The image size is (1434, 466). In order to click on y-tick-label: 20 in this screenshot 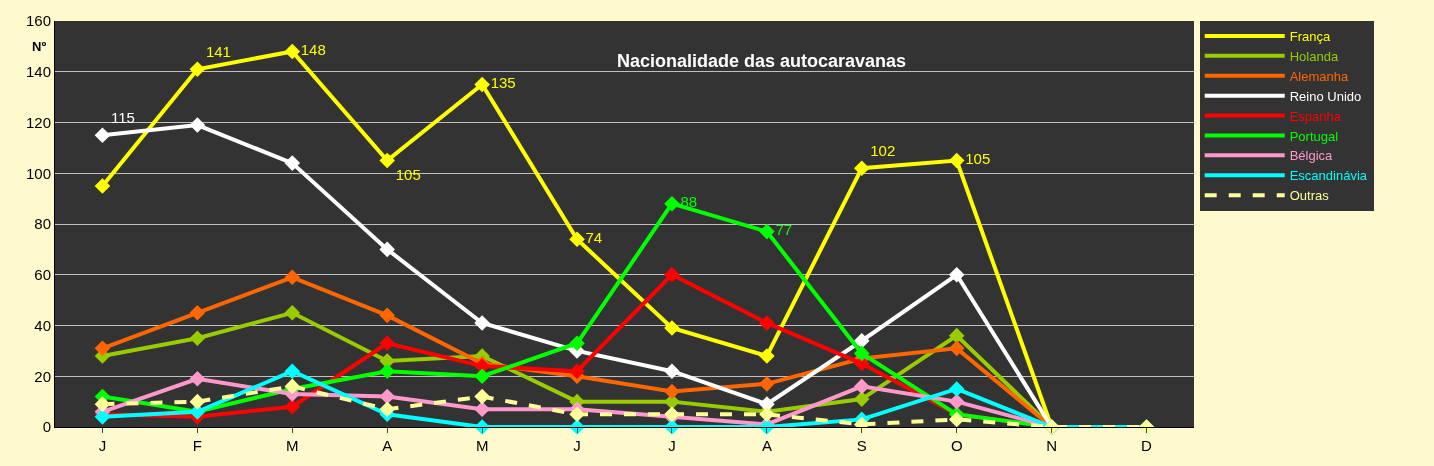, I will do `click(42, 376)`.